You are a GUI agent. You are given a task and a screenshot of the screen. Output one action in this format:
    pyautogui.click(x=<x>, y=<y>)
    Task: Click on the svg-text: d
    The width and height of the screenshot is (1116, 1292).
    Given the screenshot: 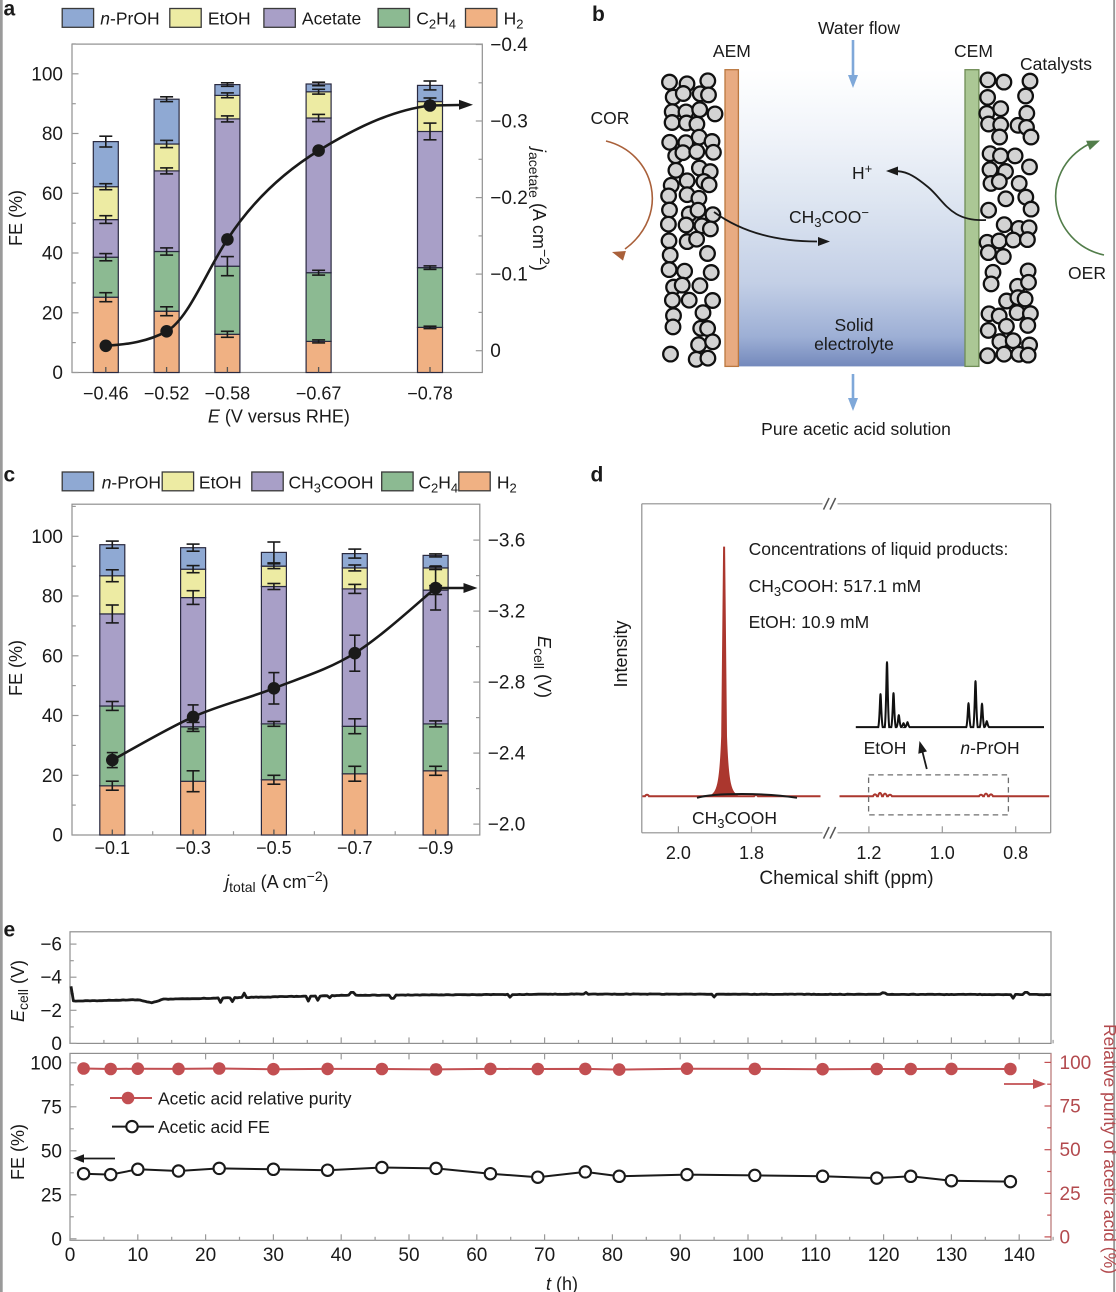 What is the action you would take?
    pyautogui.click(x=597, y=475)
    